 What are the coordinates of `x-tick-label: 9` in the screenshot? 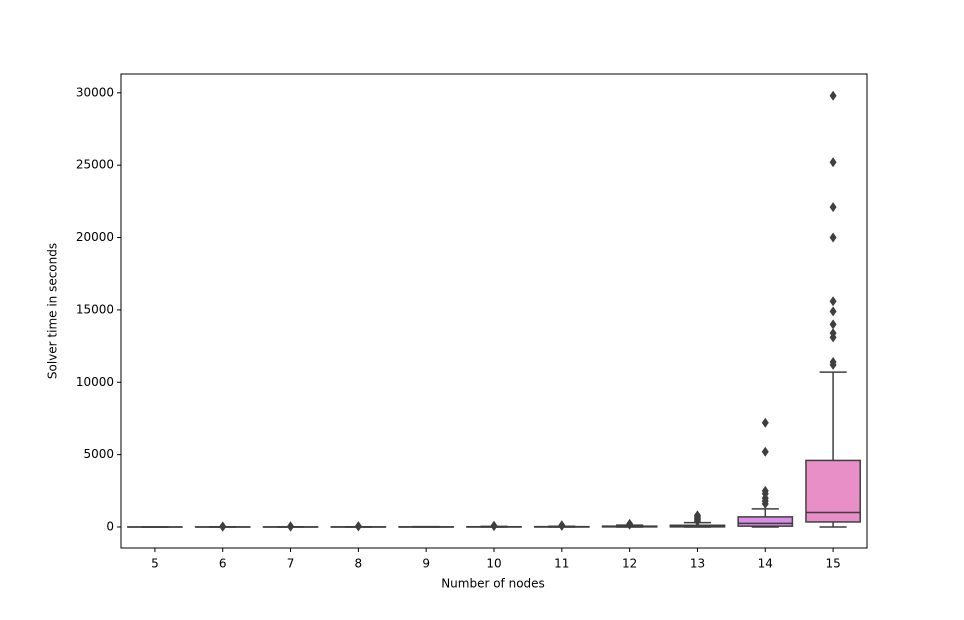 It's located at (426, 564).